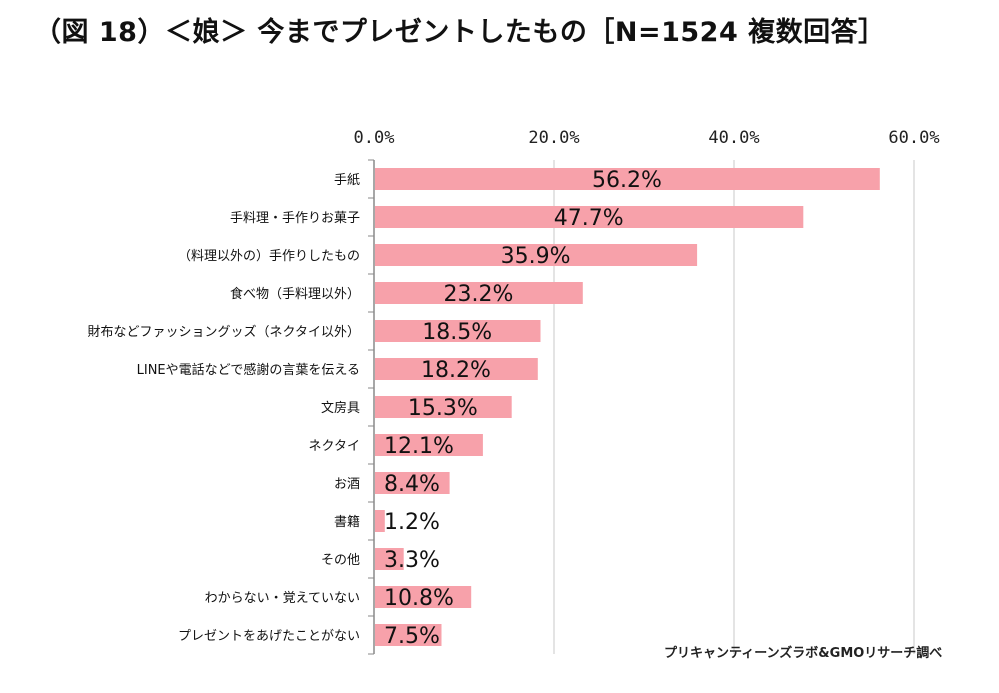 This screenshot has height=693, width=999. What do you see at coordinates (553, 138) in the screenshot?
I see `x-tick-label: 20.0%` at bounding box center [553, 138].